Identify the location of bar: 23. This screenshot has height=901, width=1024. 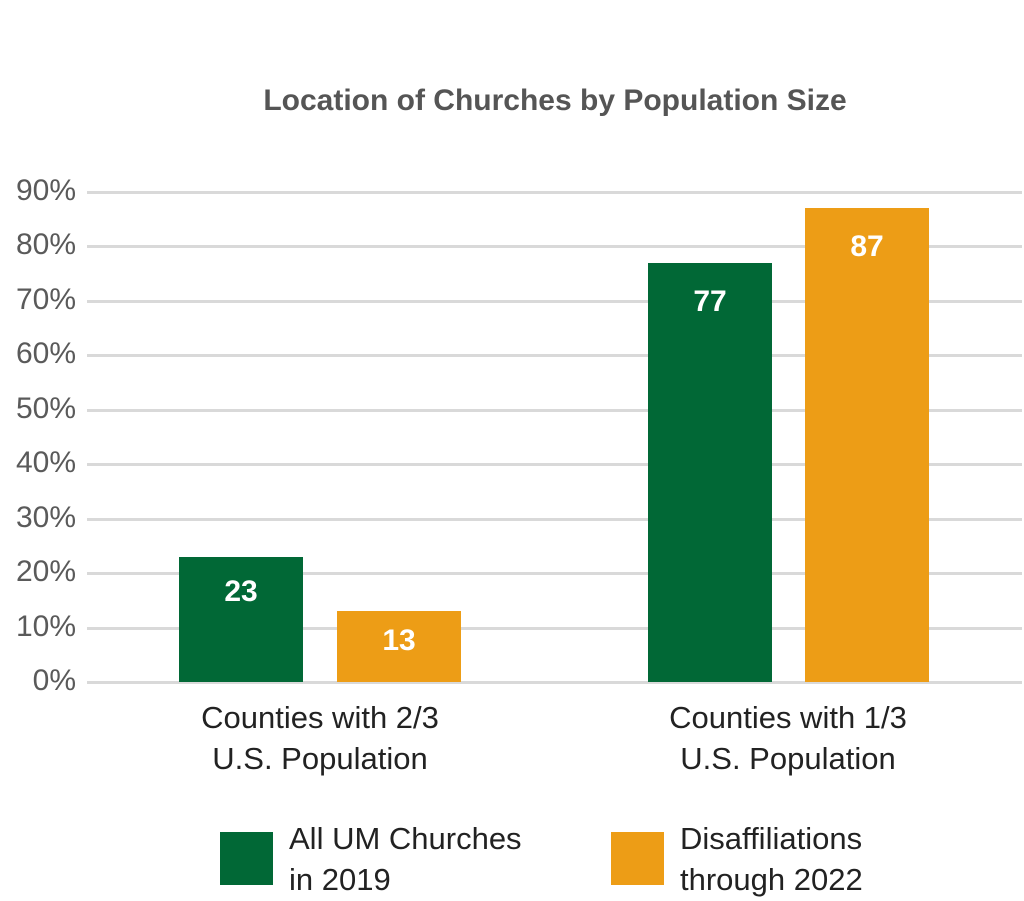
(241, 619).